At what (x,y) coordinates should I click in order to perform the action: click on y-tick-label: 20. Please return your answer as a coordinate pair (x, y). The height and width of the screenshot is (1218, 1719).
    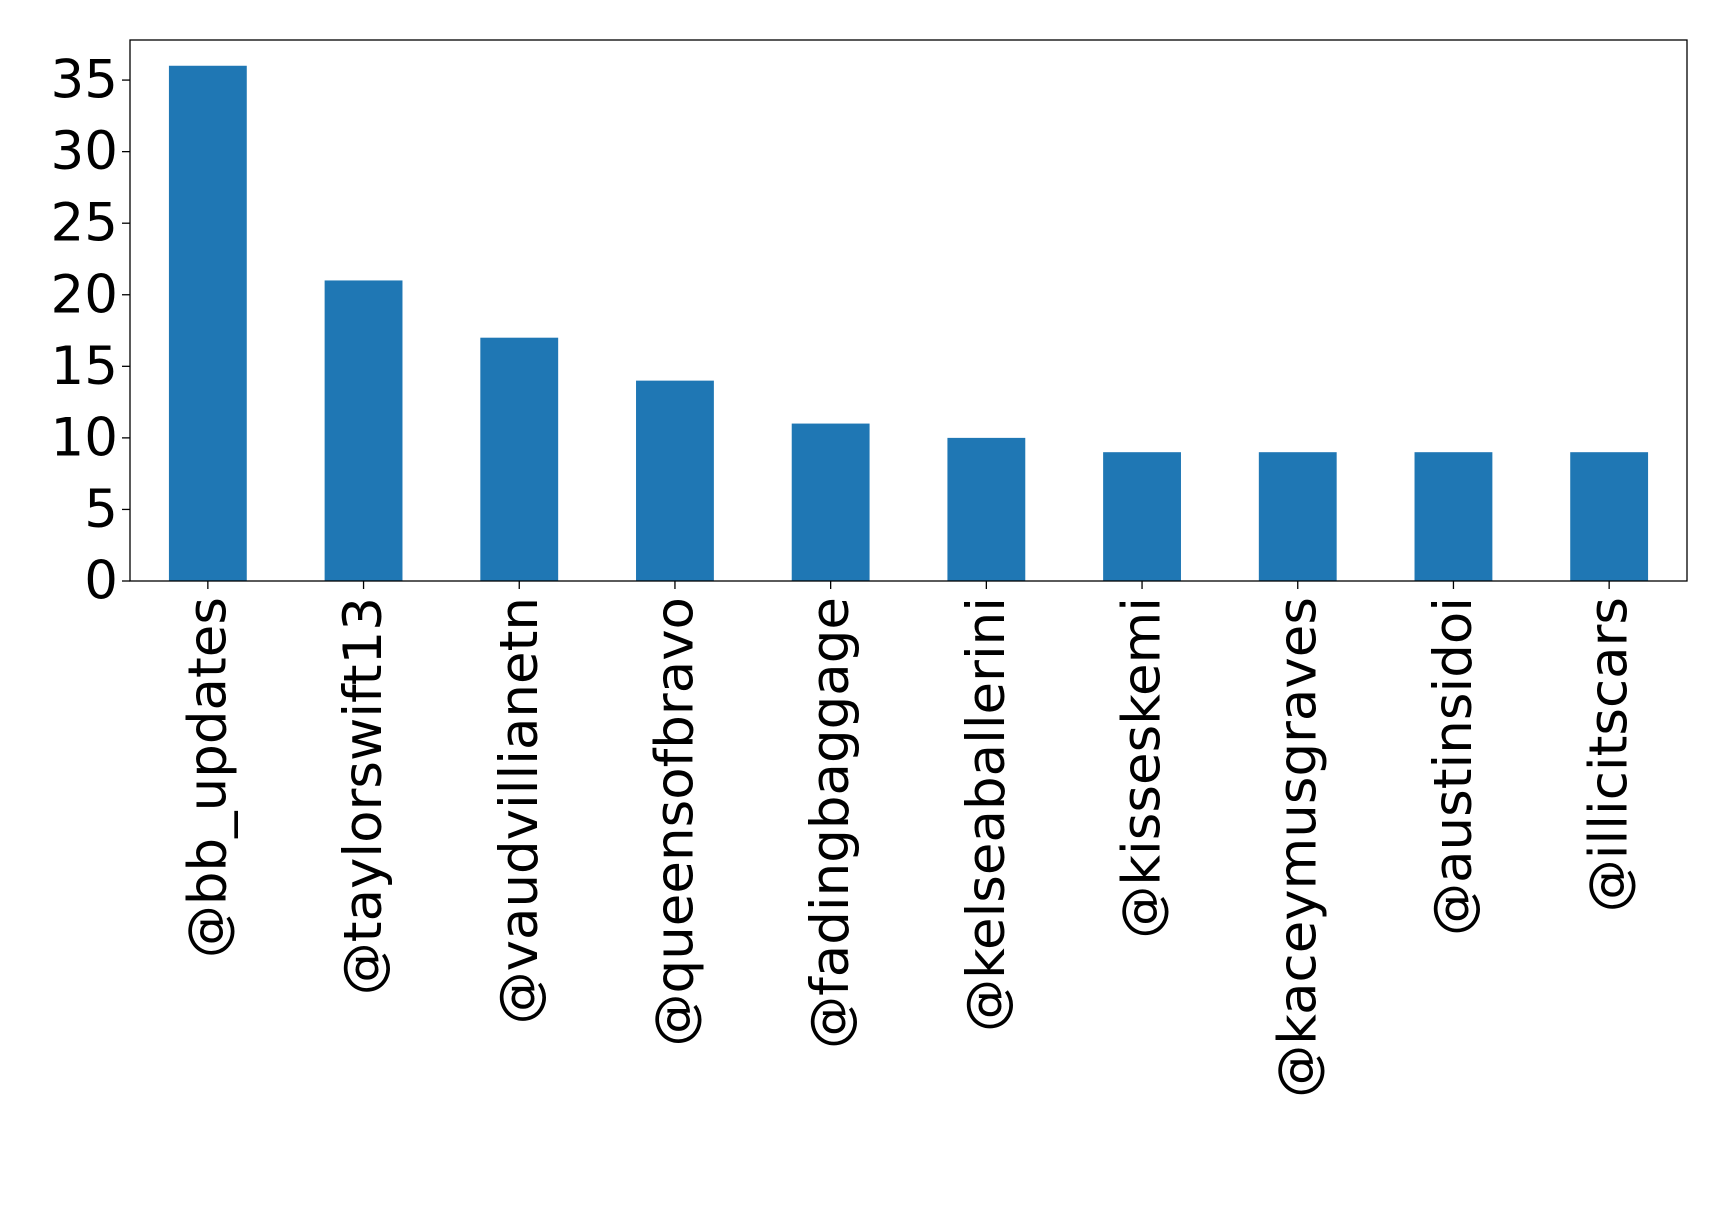
    Looking at the image, I should click on (84, 294).